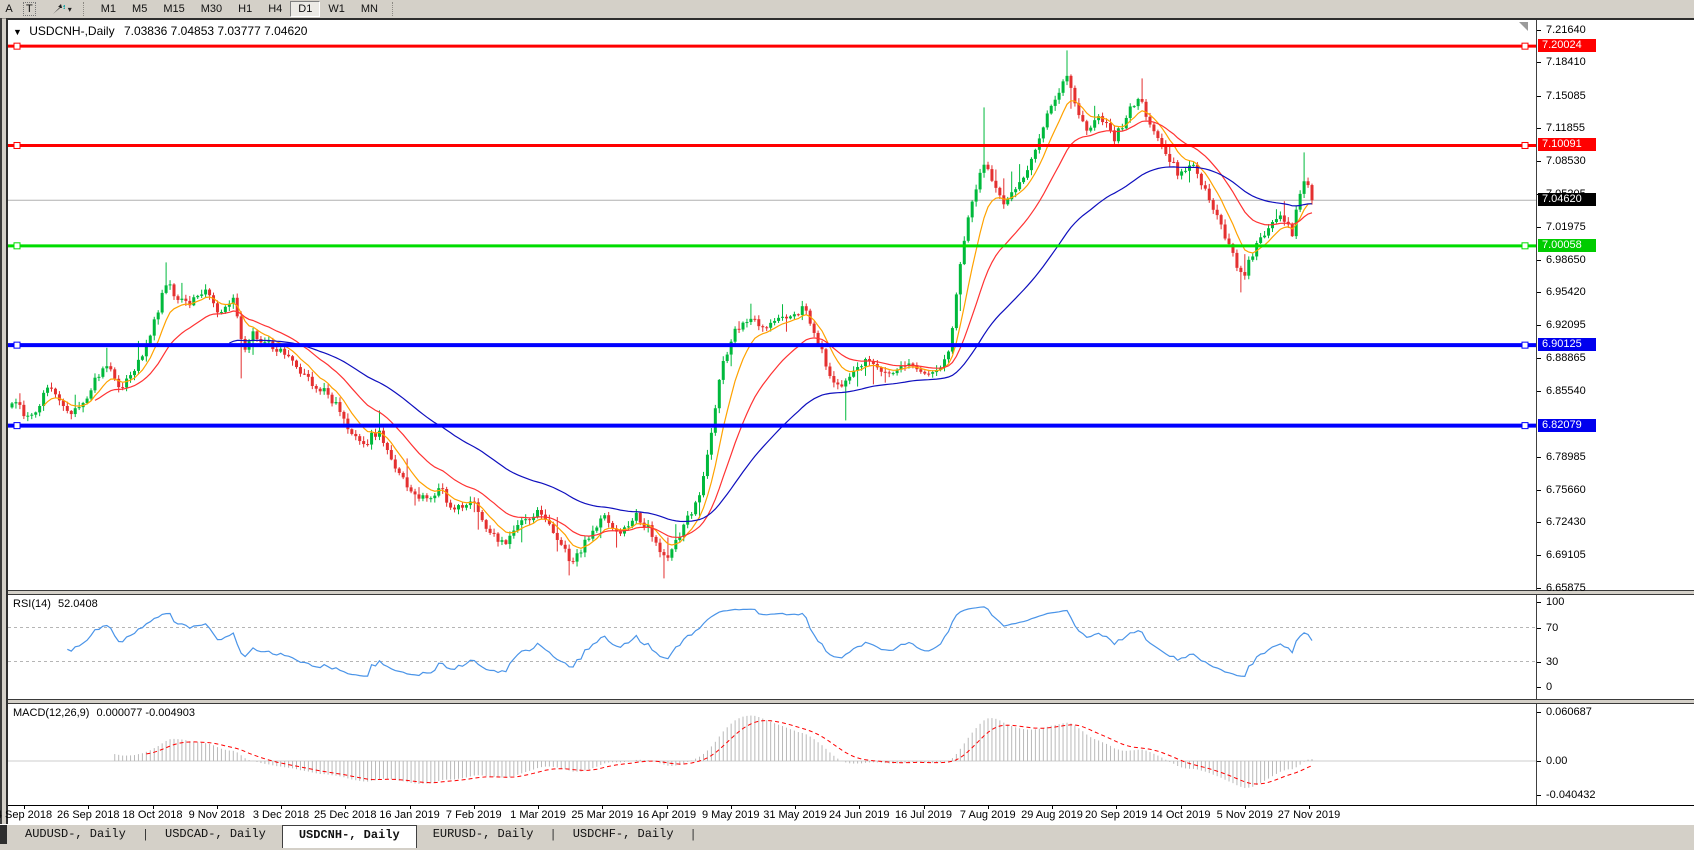  What do you see at coordinates (1567, 145) in the screenshot?
I see `price-badge-7.10091: 7.10091` at bounding box center [1567, 145].